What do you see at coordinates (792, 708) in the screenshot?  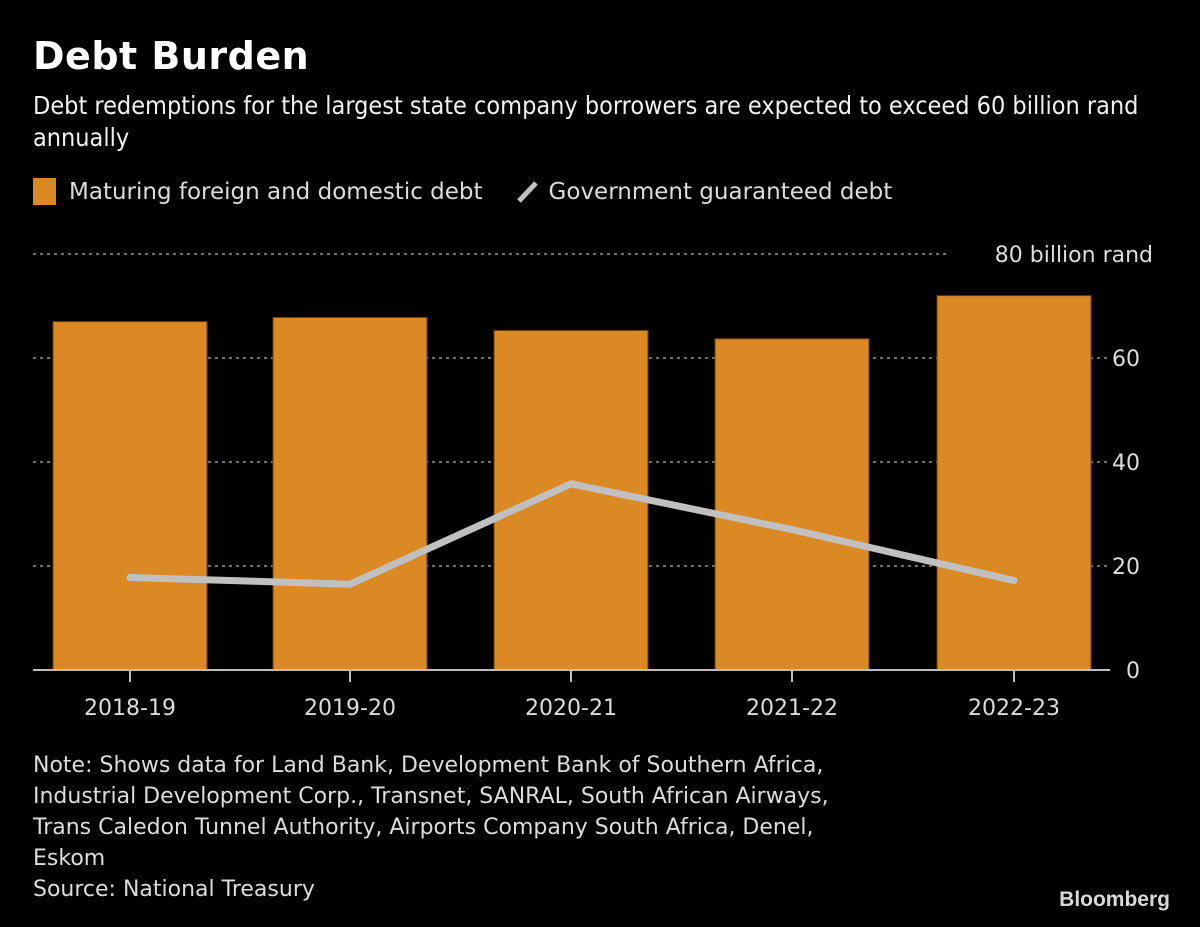 I see `x-tick-label: 2021-22` at bounding box center [792, 708].